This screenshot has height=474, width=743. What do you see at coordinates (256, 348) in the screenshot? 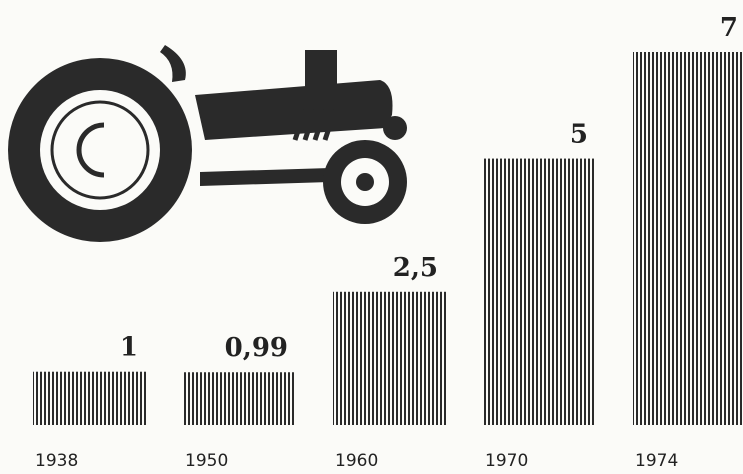
I see `value-label: 0,99` at bounding box center [256, 348].